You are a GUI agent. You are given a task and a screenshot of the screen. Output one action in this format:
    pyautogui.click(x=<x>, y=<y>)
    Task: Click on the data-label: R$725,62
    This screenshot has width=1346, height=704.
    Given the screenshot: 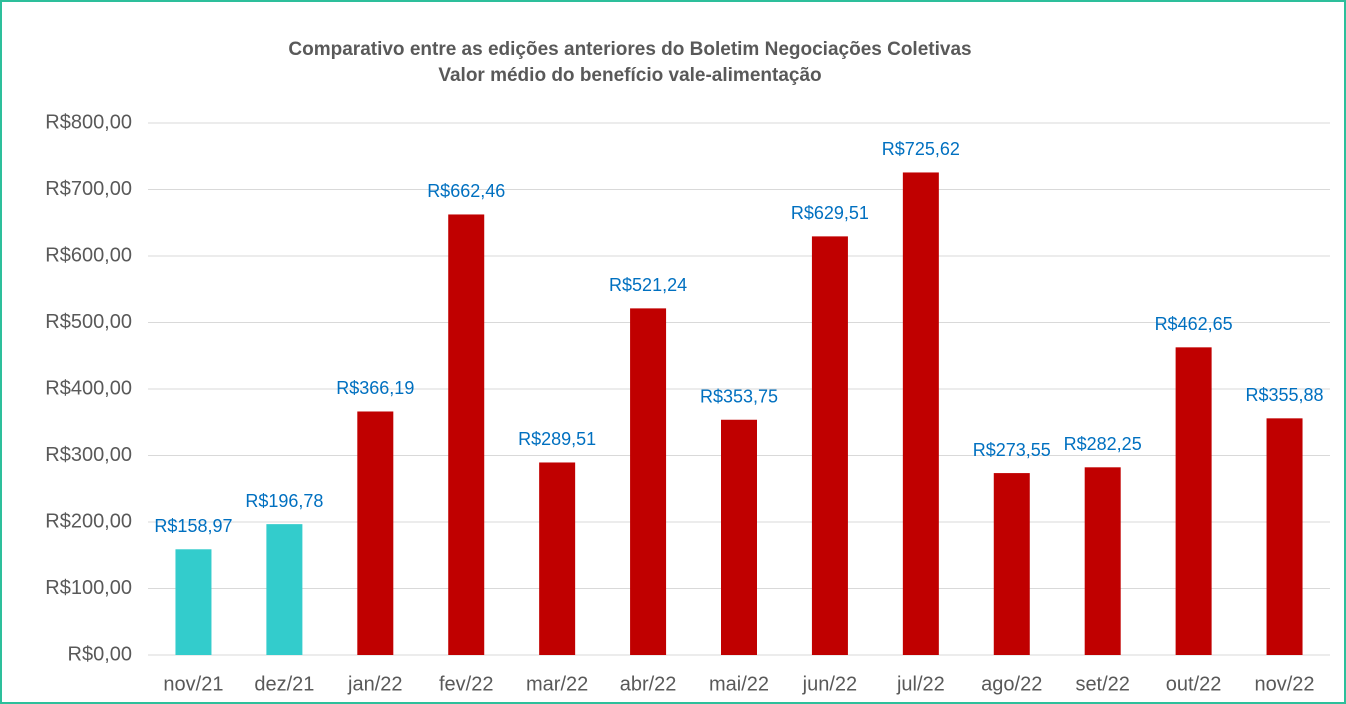 What is the action you would take?
    pyautogui.click(x=921, y=149)
    